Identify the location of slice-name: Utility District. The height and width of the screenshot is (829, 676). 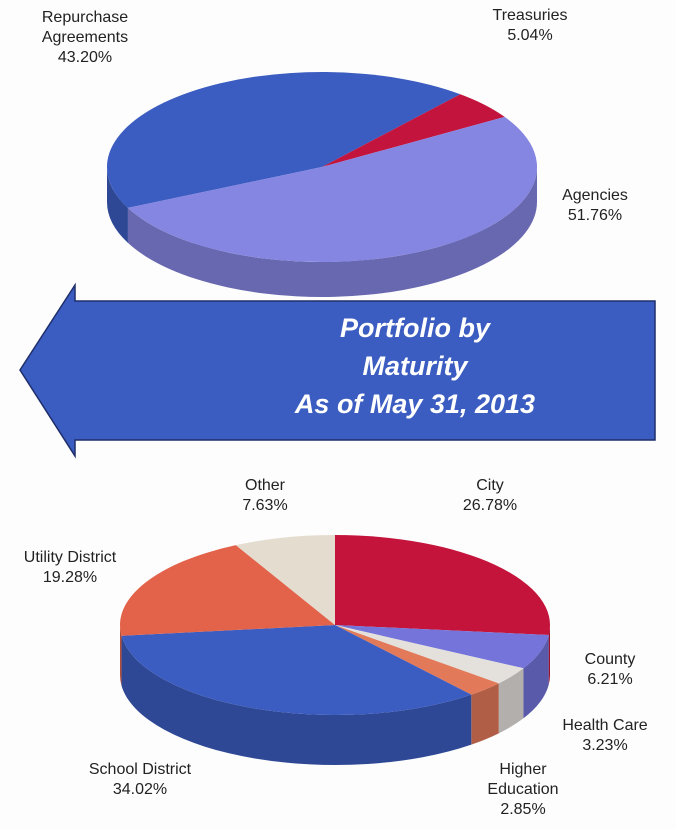
(70, 557).